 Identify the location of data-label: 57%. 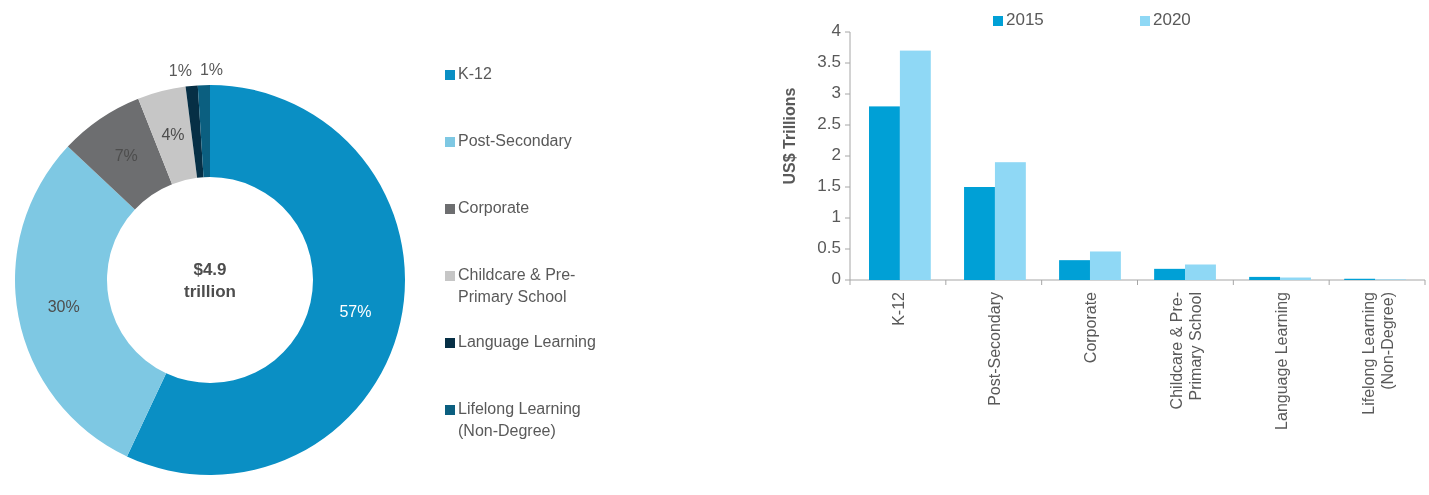
(355, 311).